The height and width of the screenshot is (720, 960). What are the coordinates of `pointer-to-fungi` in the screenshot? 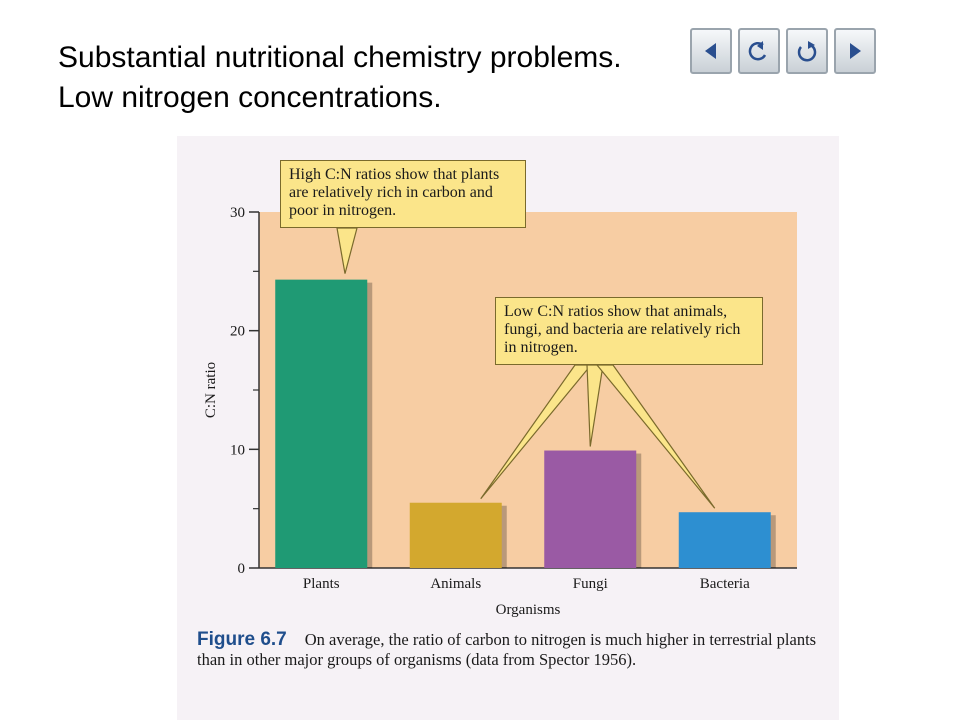 It's located at (595, 405).